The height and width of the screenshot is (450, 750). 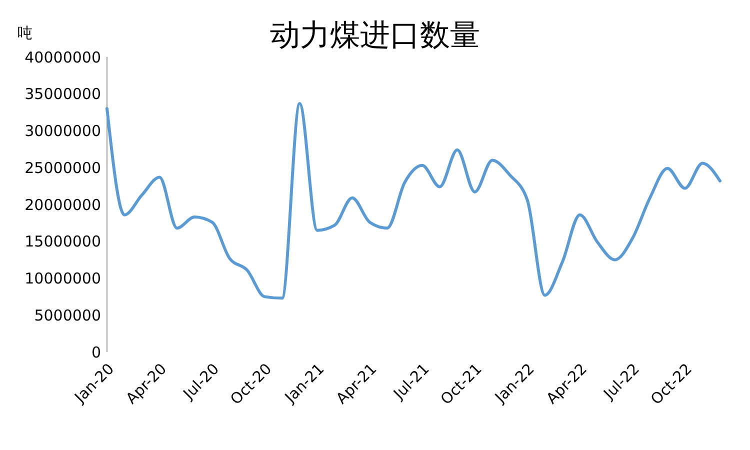 What do you see at coordinates (62, 205) in the screenshot?
I see `y-tick-label: 20000000` at bounding box center [62, 205].